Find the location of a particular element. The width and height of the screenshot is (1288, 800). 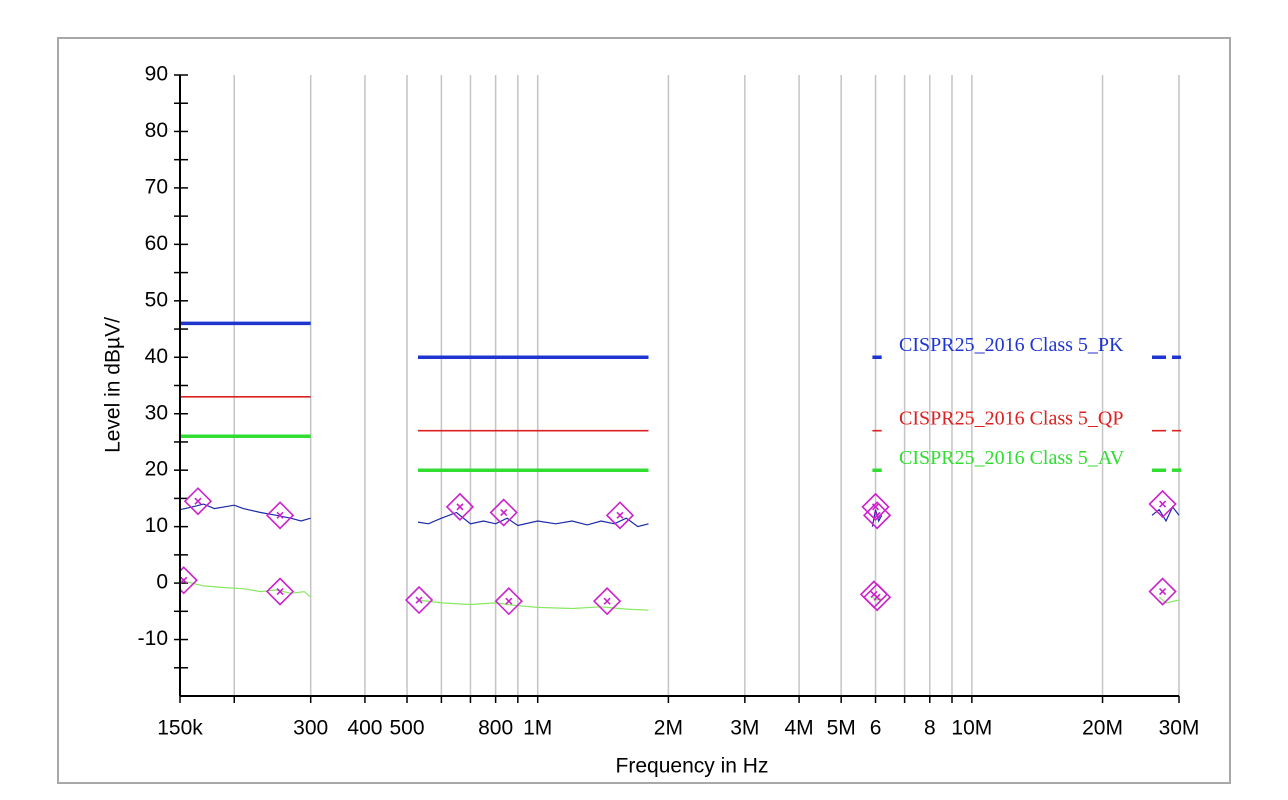

x-axis-label: Frequency in Hz is located at coordinates (692, 766).